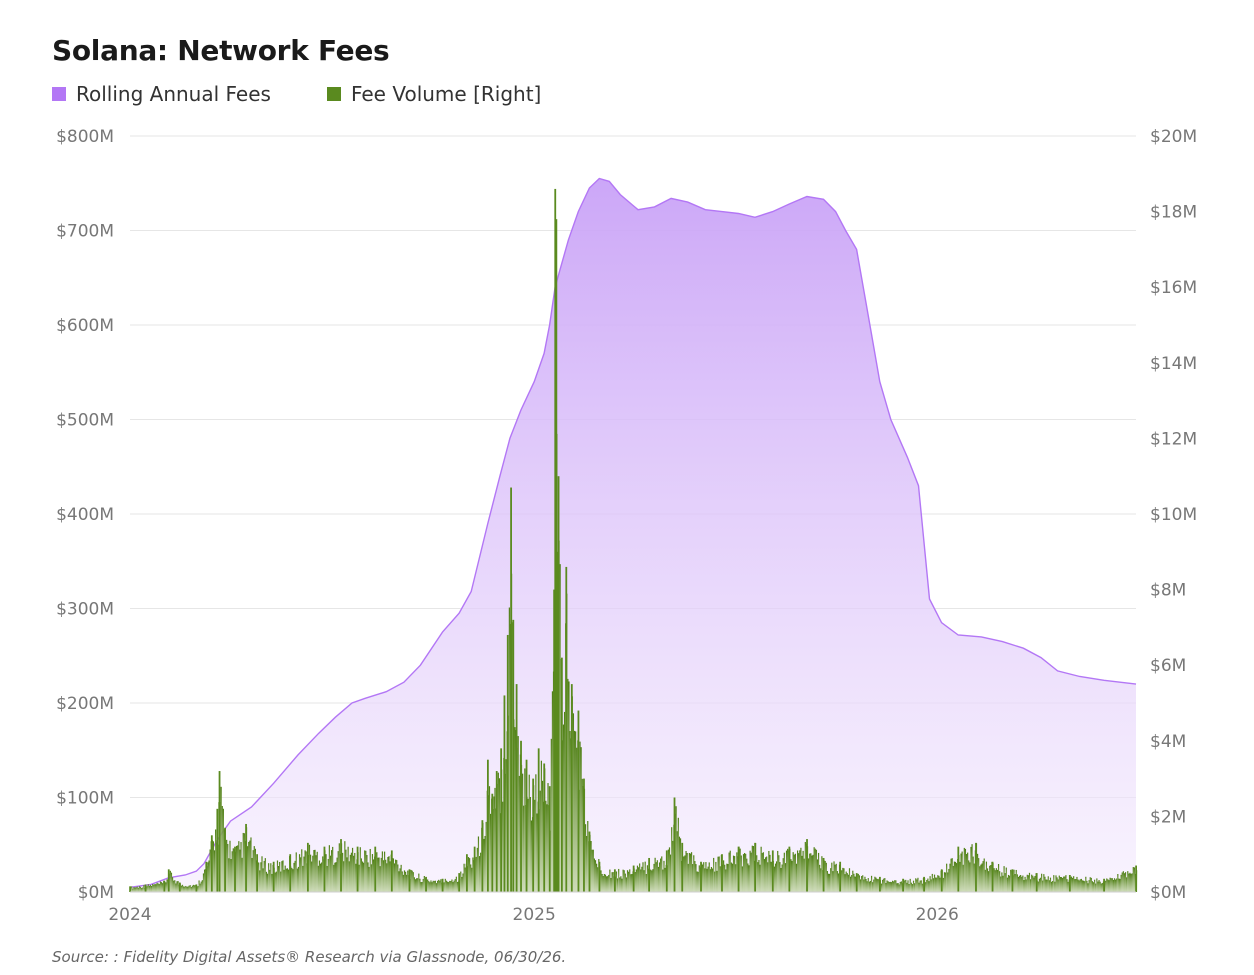 This screenshot has height=975, width=1254. What do you see at coordinates (296, 94) in the screenshot?
I see `legend: Rolling Annual Fees Fee Volume [Right]` at bounding box center [296, 94].